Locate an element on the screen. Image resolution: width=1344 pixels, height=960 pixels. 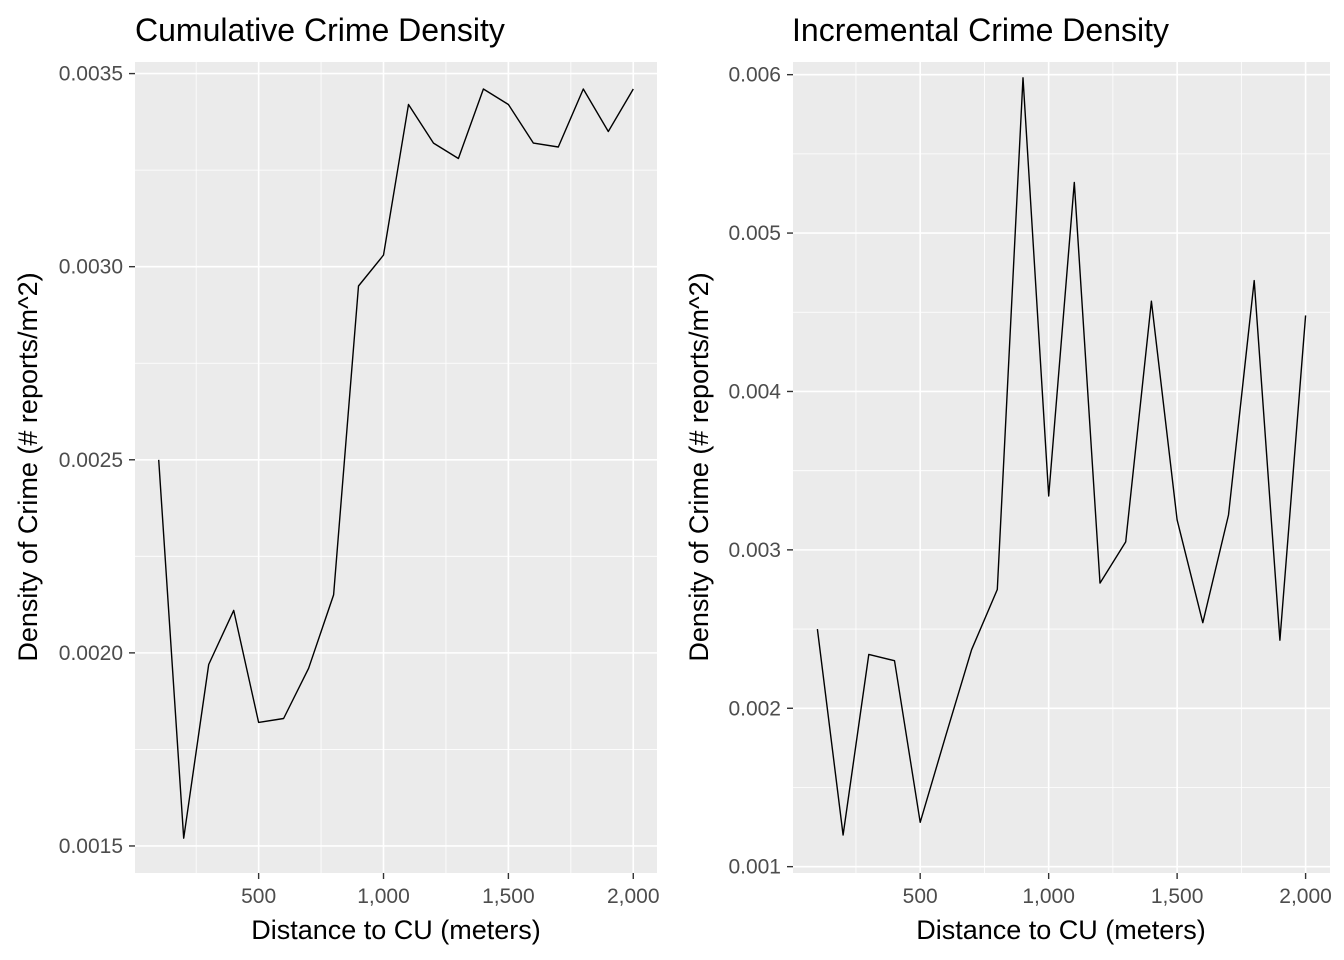
y-tick-label: 0.001 is located at coordinates (754, 867).